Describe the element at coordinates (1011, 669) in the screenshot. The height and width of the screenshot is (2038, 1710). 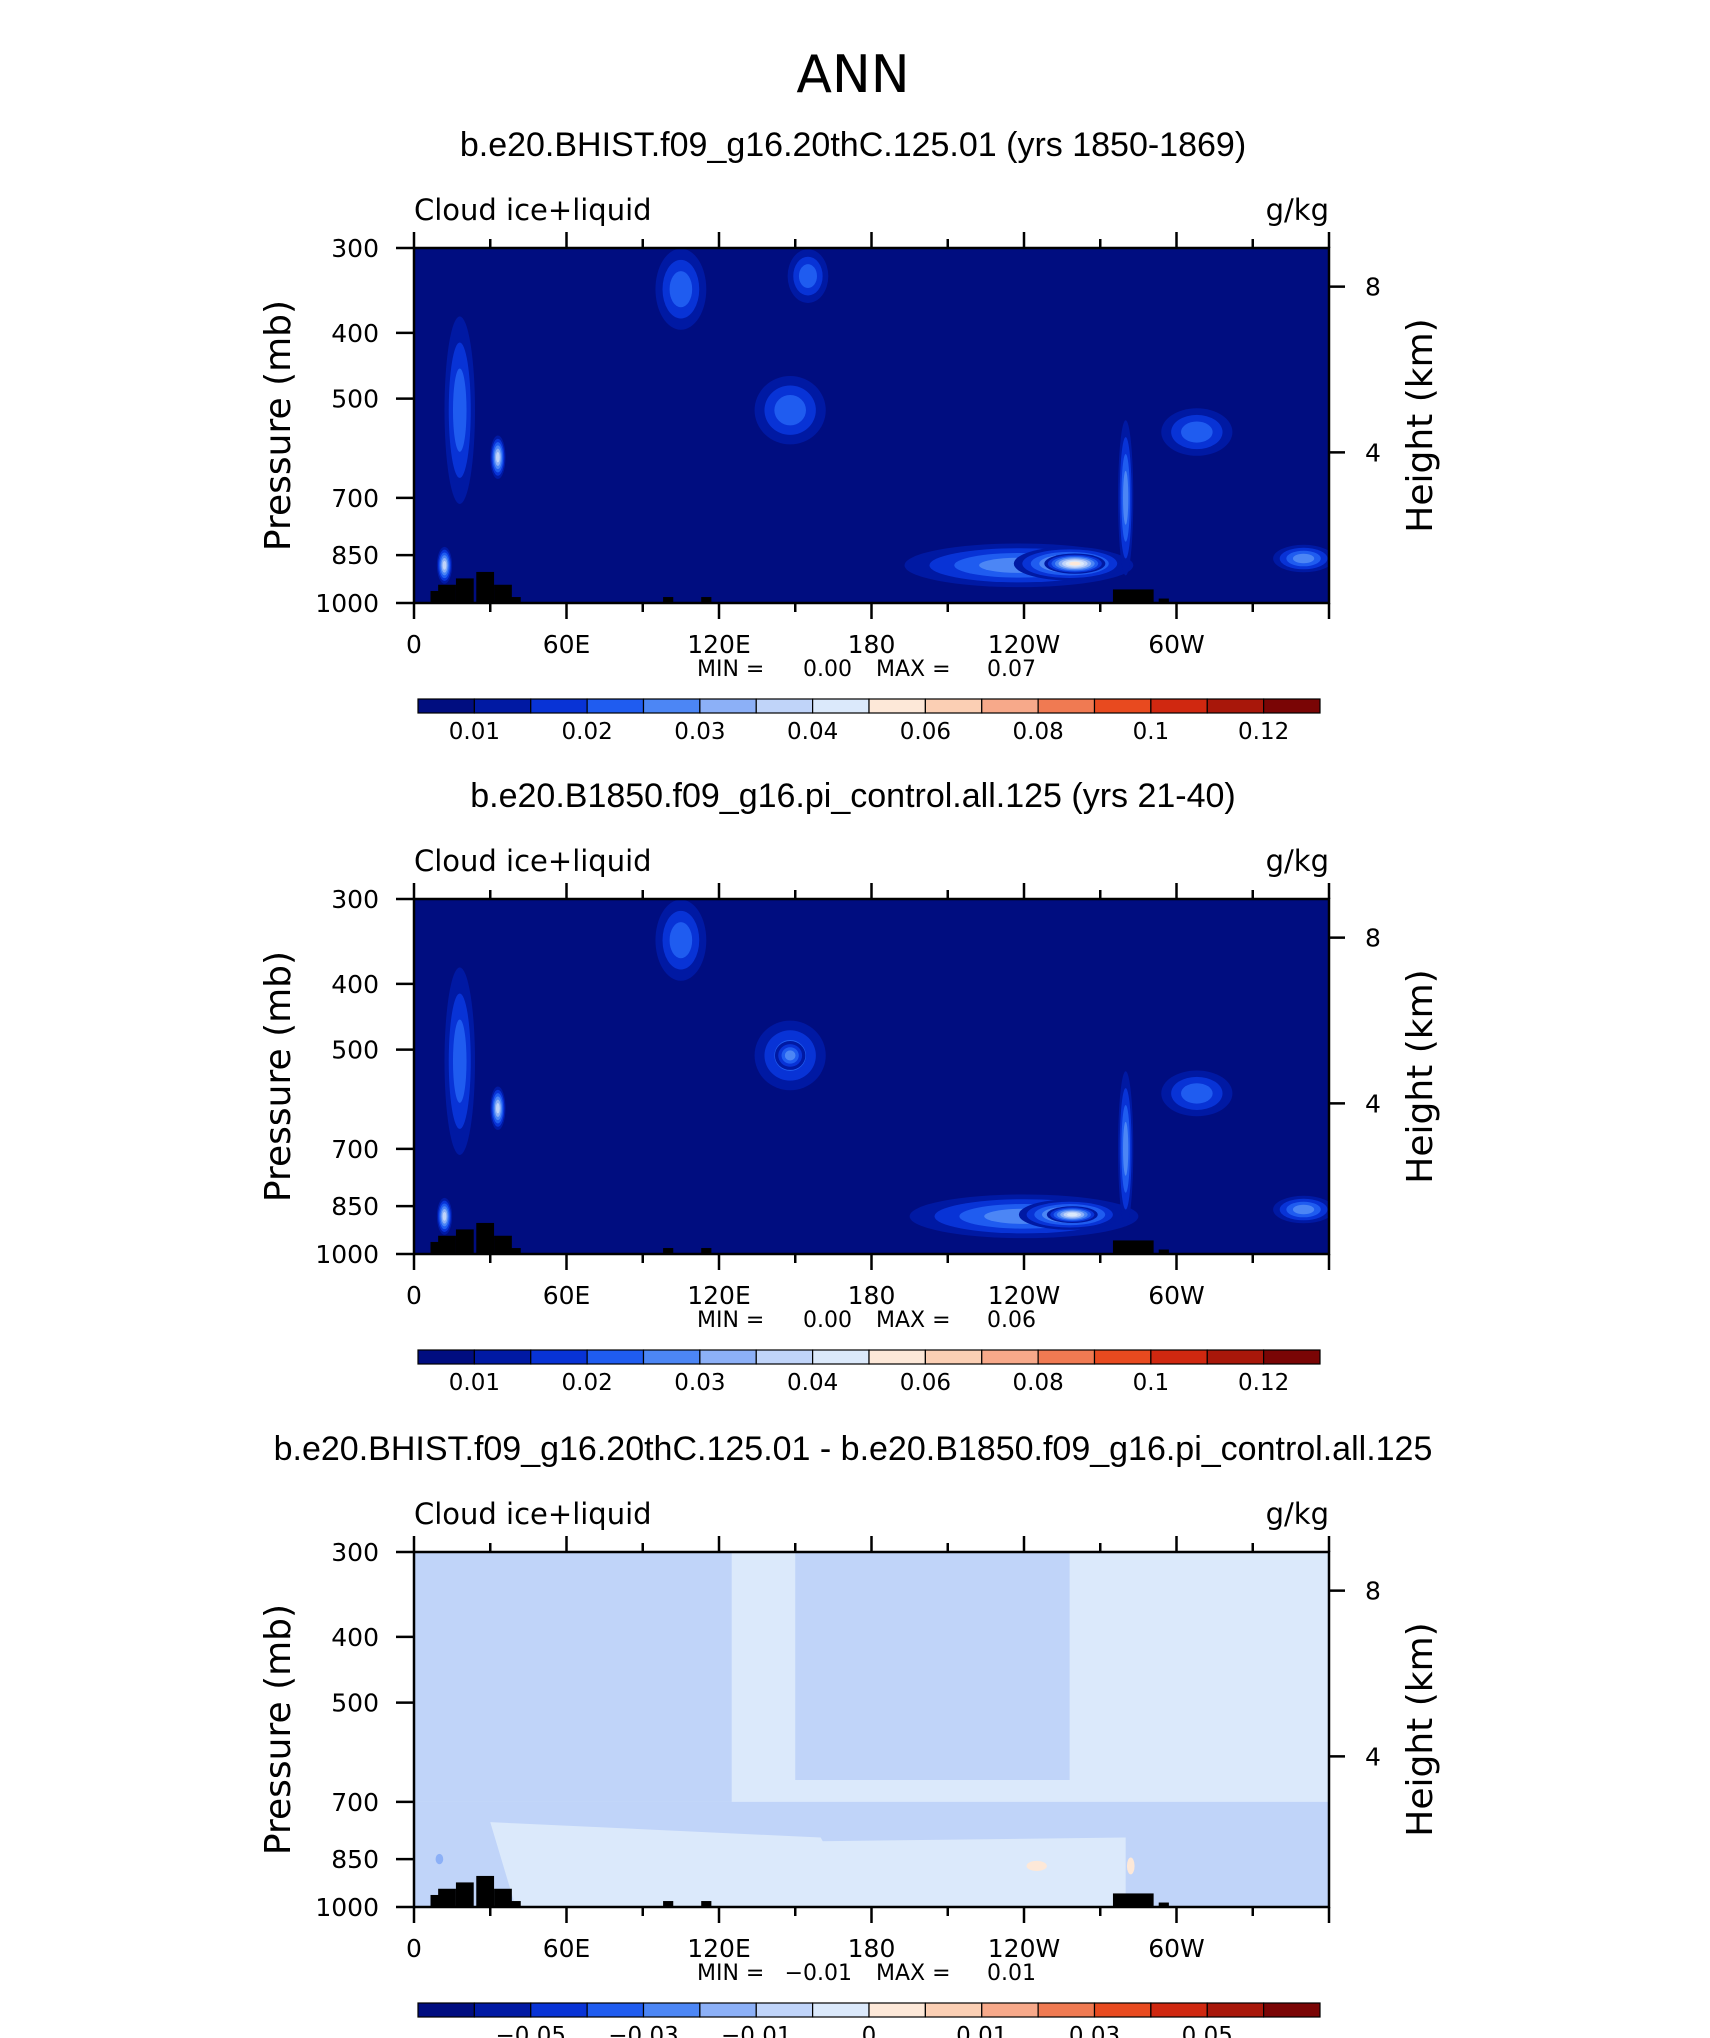
I see `max-value: 0.07` at that location.